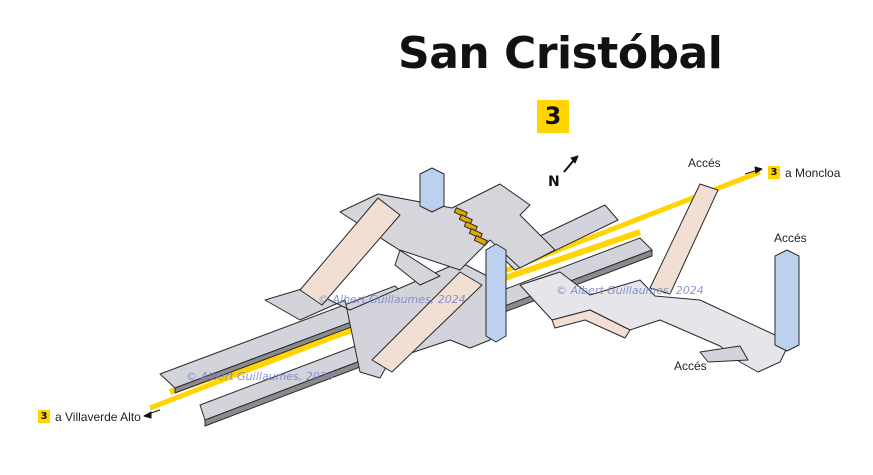 The image size is (873, 475). What do you see at coordinates (260, 376) in the screenshot?
I see `watermark-3: © Albert Guillaumes, 2024` at bounding box center [260, 376].